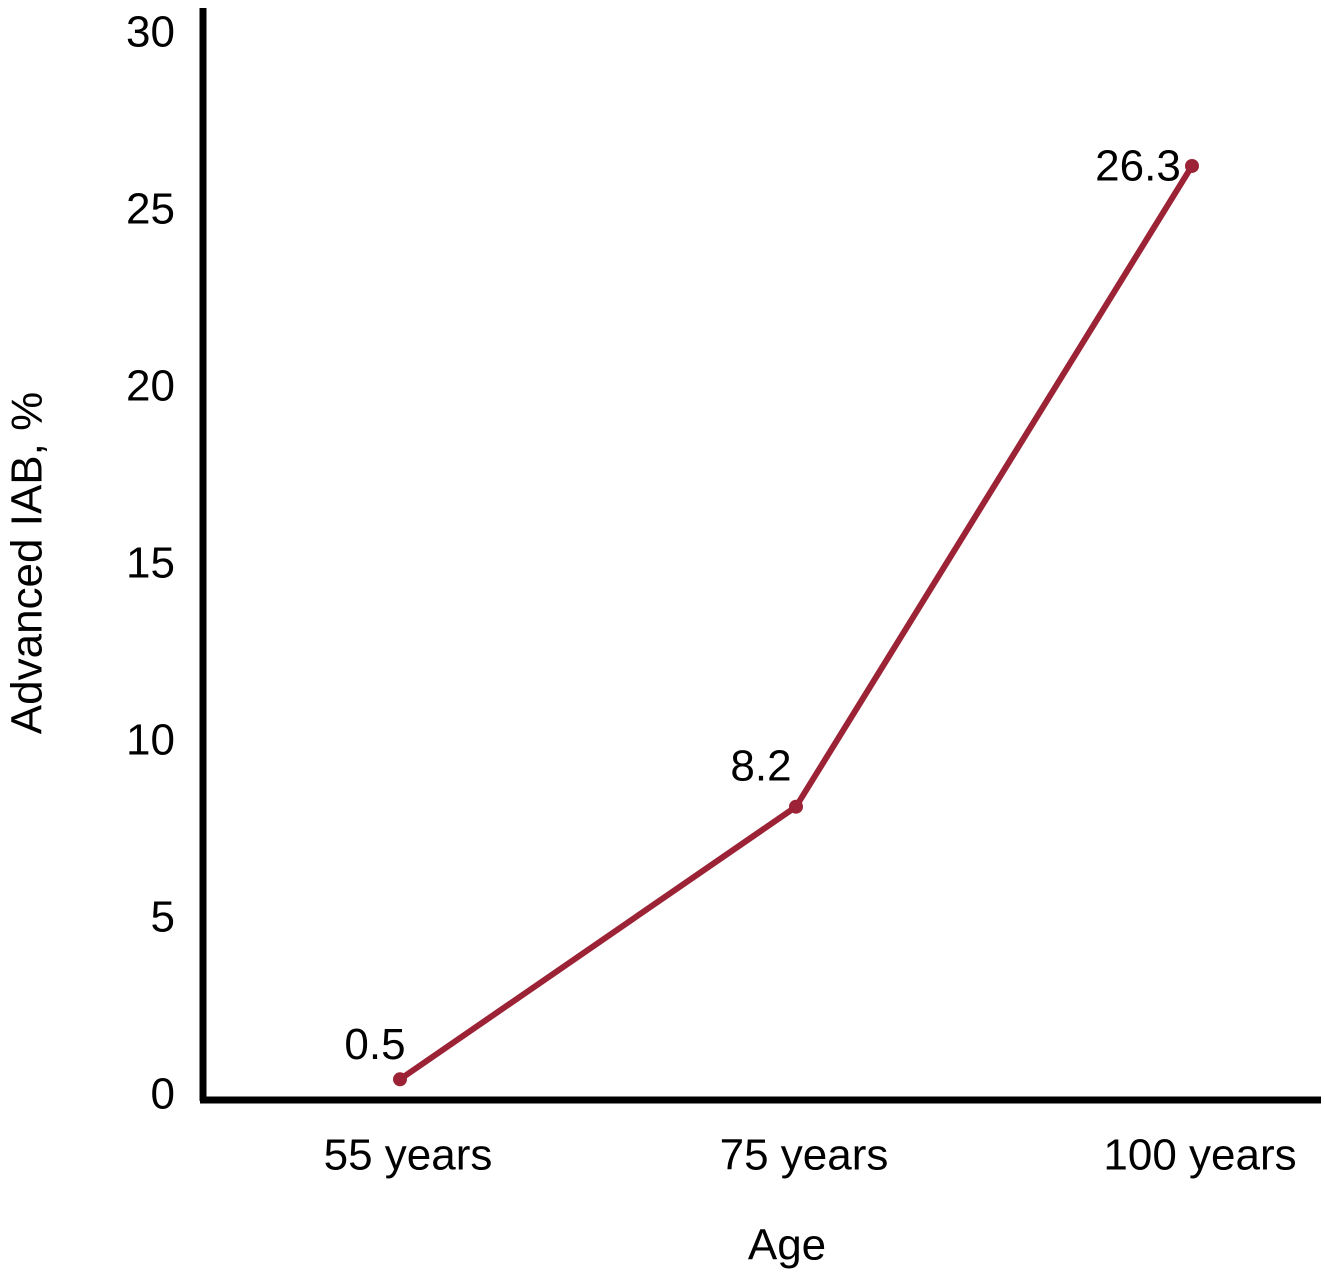  Describe the element at coordinates (27, 563) in the screenshot. I see `y-axis-title: Advanced IAB, %` at that location.